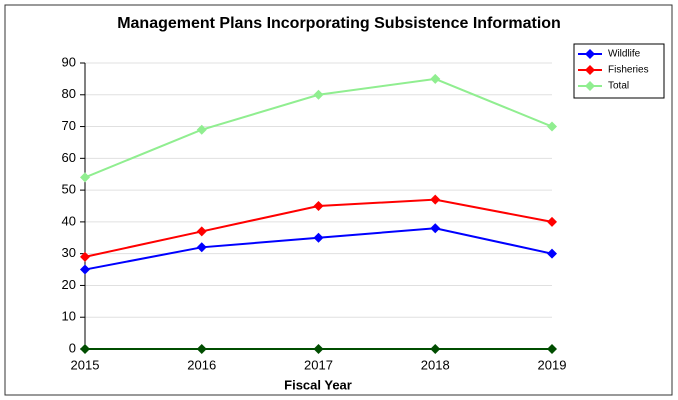 The height and width of the screenshot is (400, 678). What do you see at coordinates (69, 125) in the screenshot?
I see `y-tick-label: 70` at bounding box center [69, 125].